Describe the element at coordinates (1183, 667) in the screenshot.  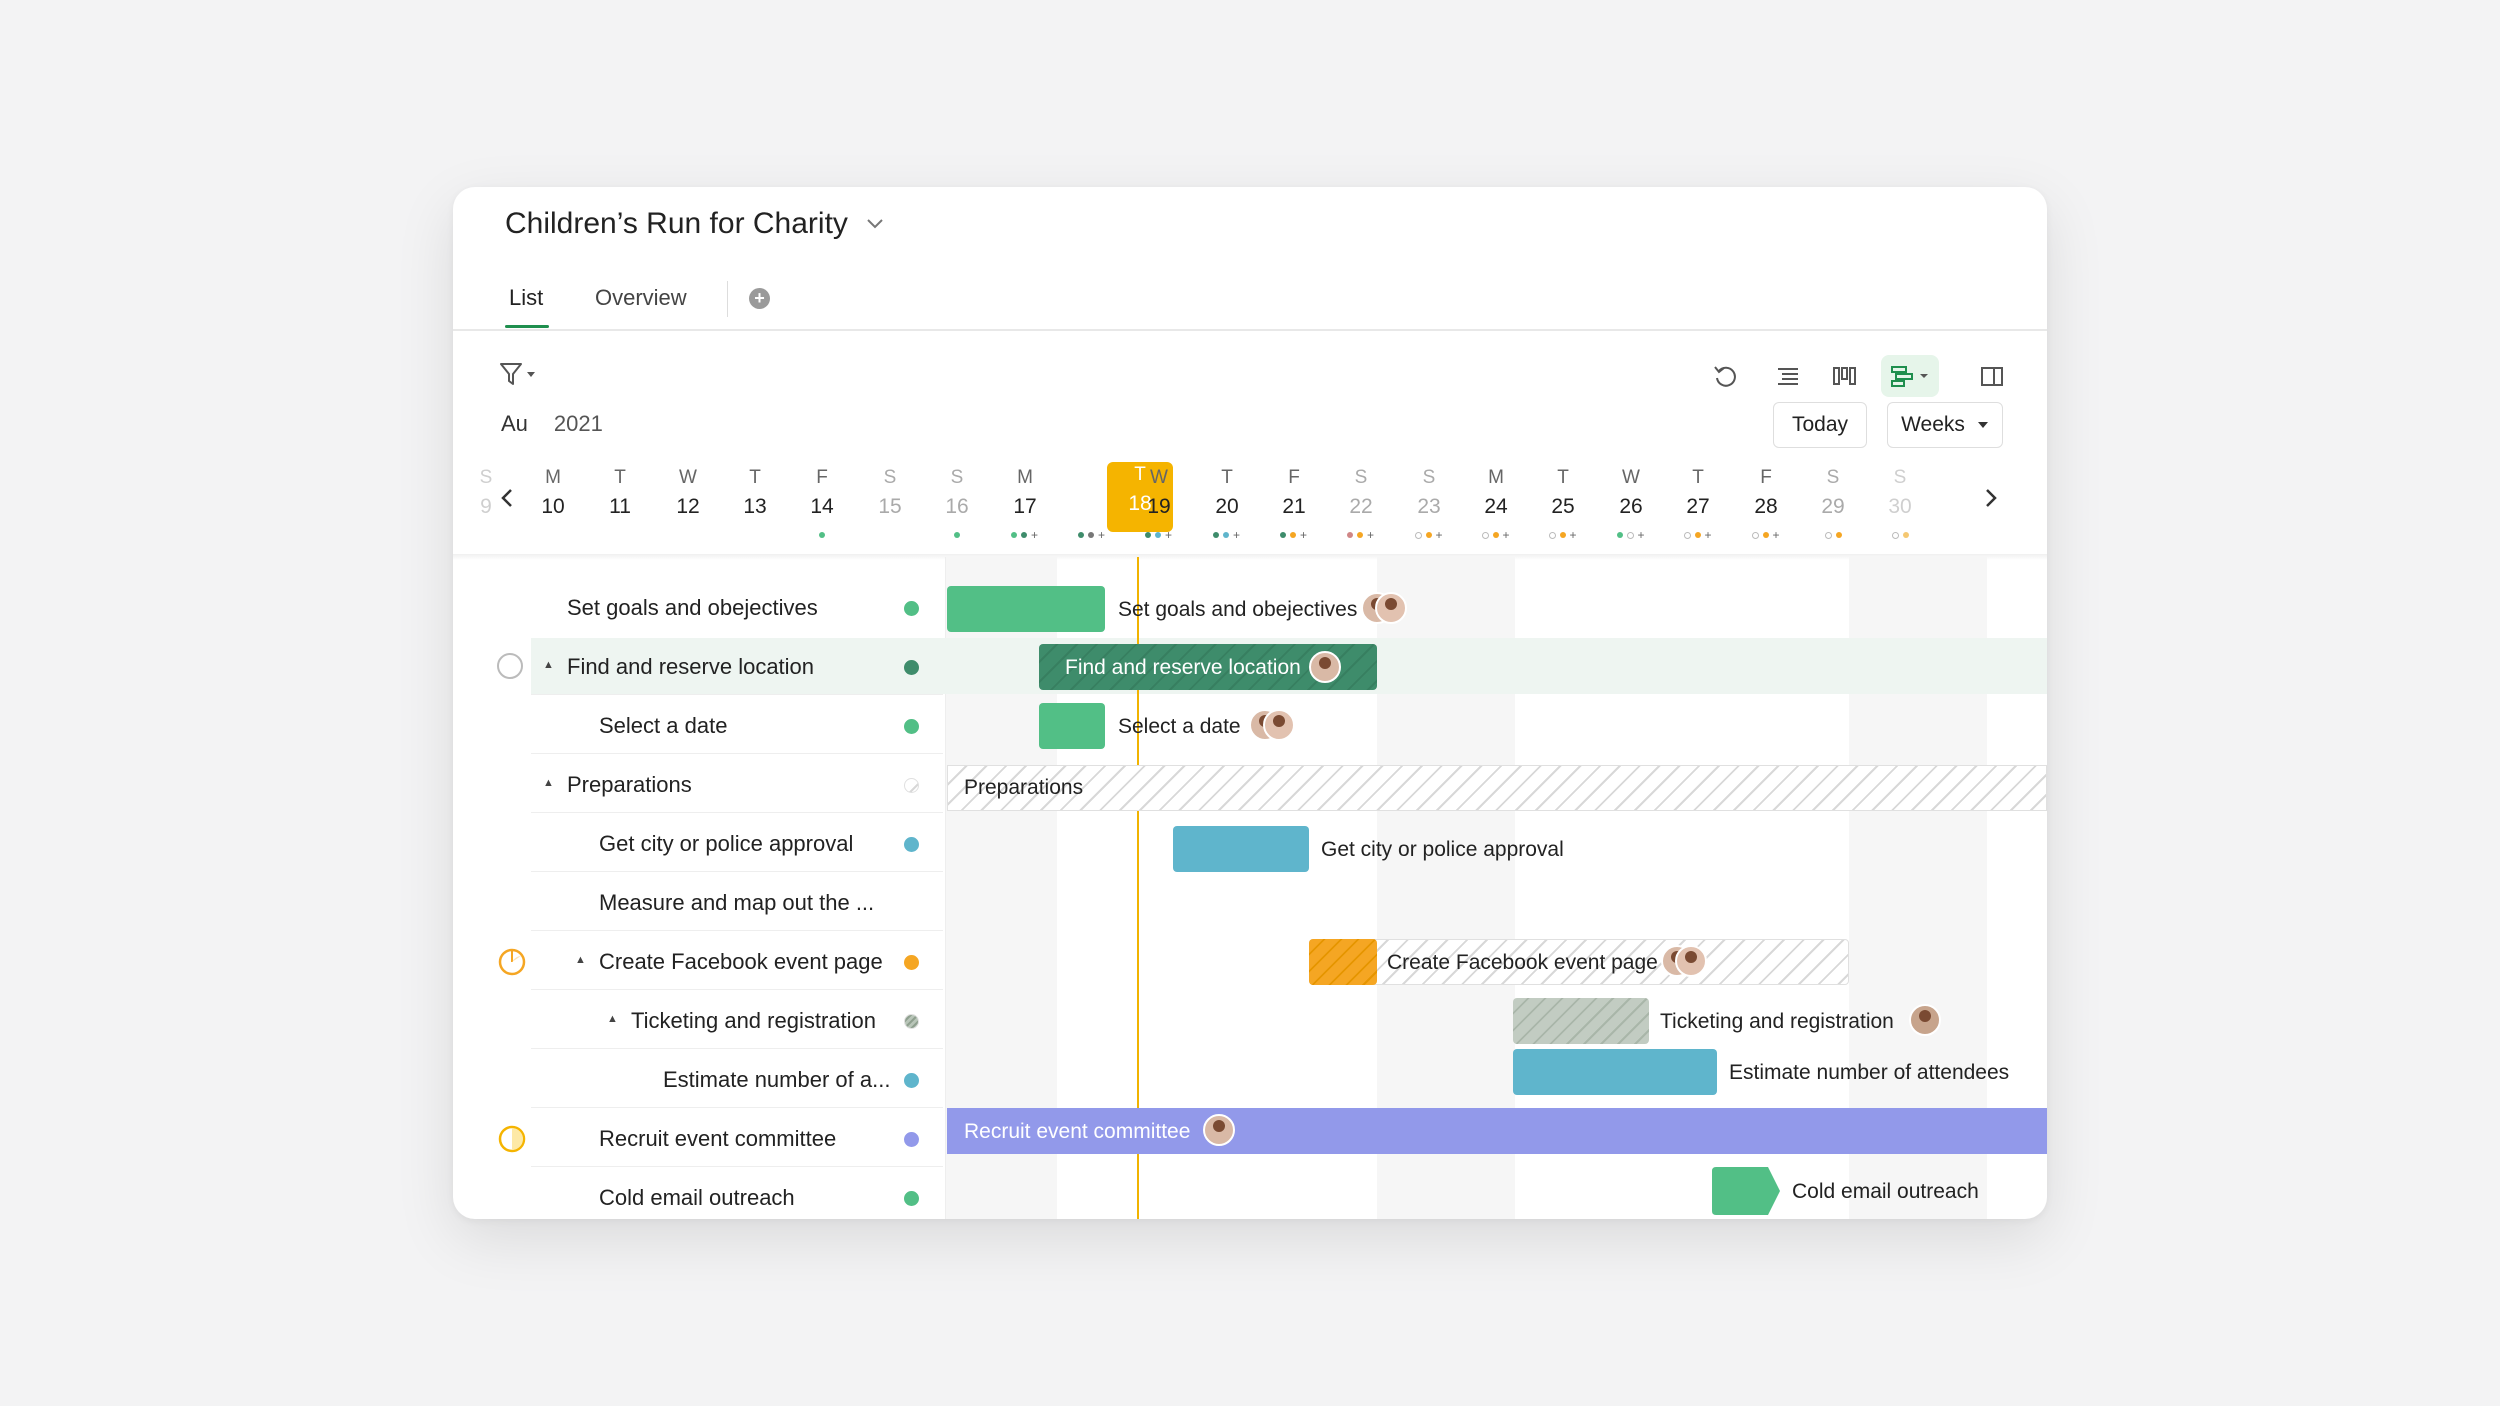
I see `gantt-bar-label: Find and reserve location` at that location.